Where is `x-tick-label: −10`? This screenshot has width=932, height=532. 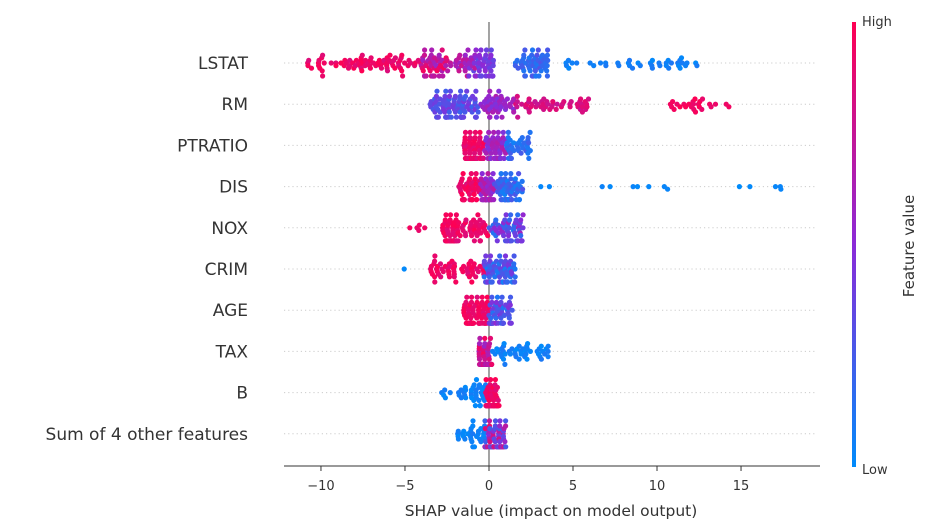 x-tick-label: −10 is located at coordinates (320, 486).